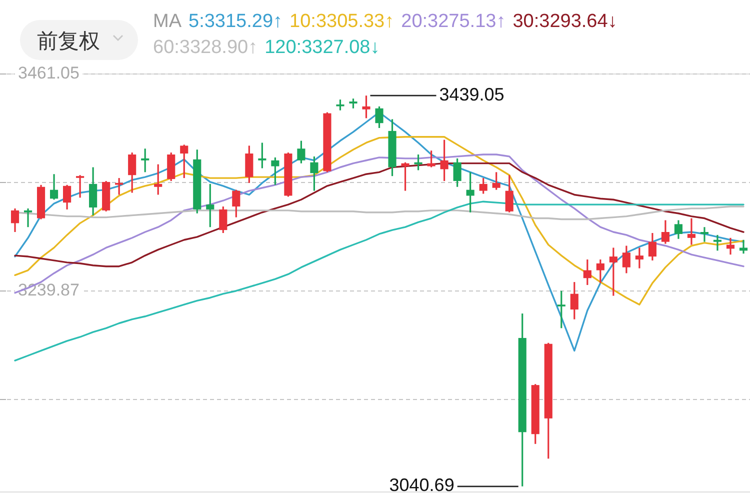 The height and width of the screenshot is (500, 750). Describe the element at coordinates (68, 41) in the screenshot. I see `text: 前复权` at that location.